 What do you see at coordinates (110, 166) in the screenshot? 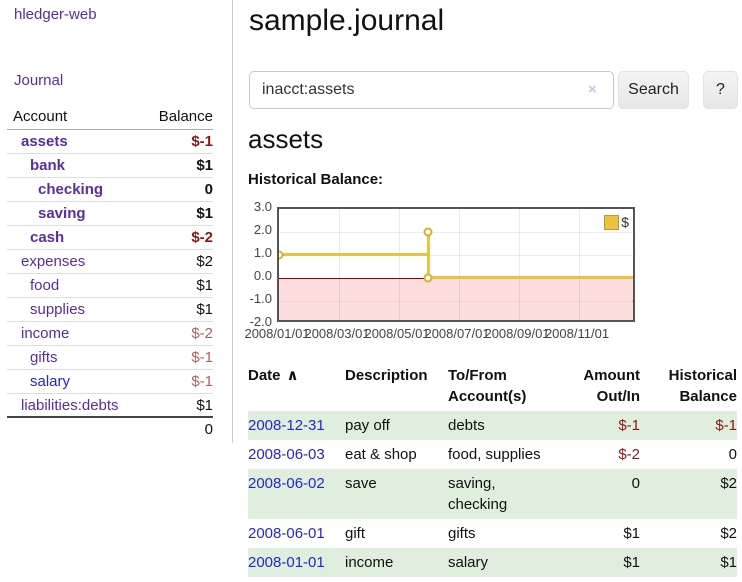
I see `account-row-bank: bank $1` at bounding box center [110, 166].